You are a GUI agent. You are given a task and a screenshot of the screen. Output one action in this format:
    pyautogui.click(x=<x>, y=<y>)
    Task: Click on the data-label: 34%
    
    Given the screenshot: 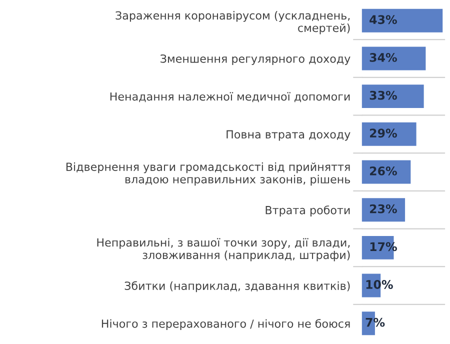 What is the action you would take?
    pyautogui.click(x=383, y=57)
    